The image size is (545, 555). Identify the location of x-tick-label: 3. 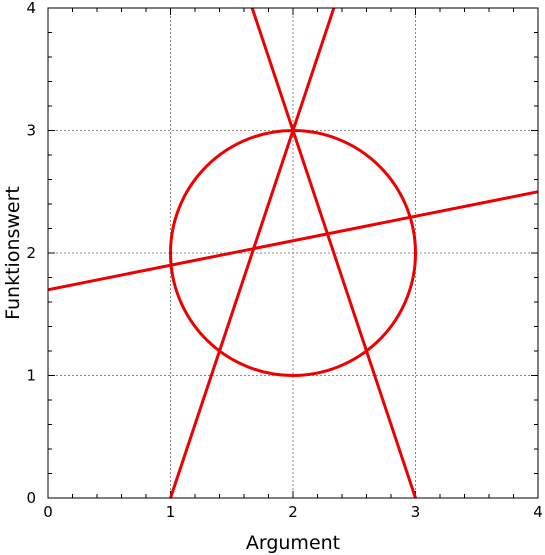
(416, 512).